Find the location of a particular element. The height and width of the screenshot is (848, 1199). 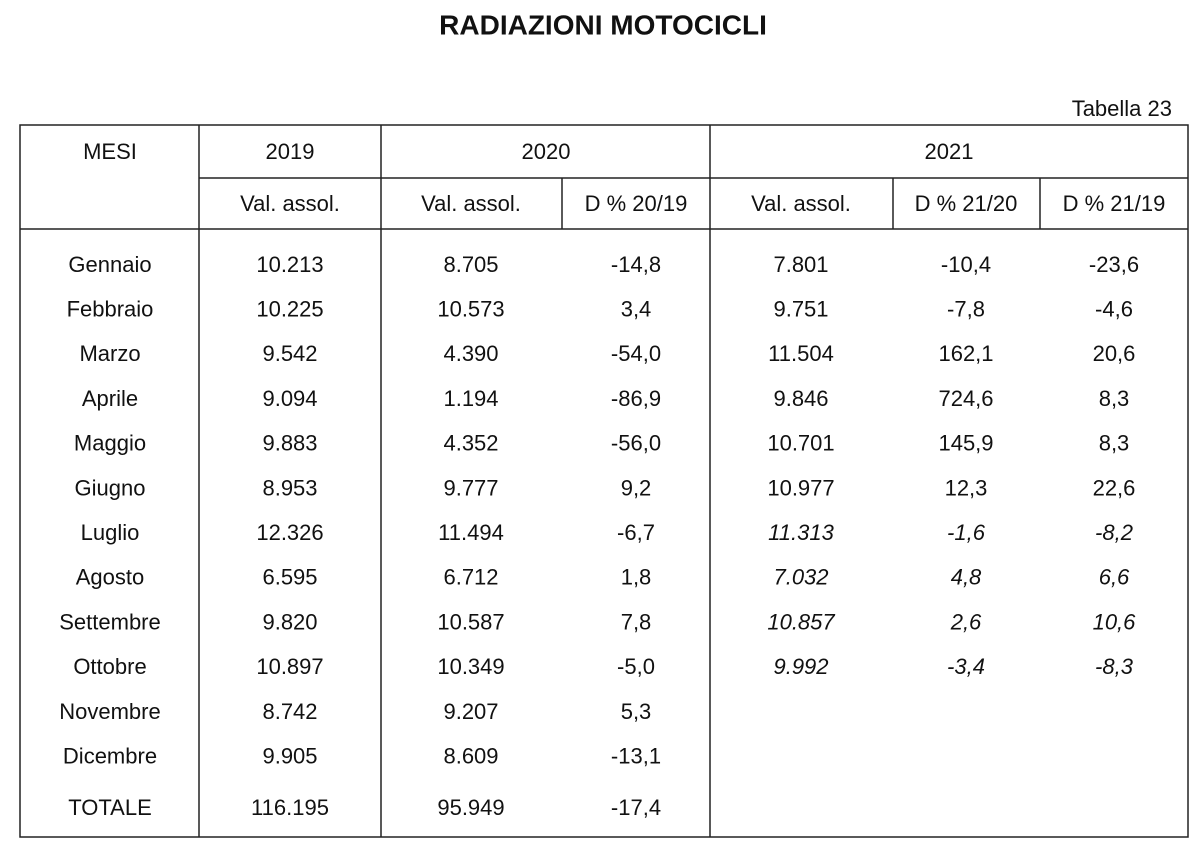

row-label: Marzo is located at coordinates (109, 353).